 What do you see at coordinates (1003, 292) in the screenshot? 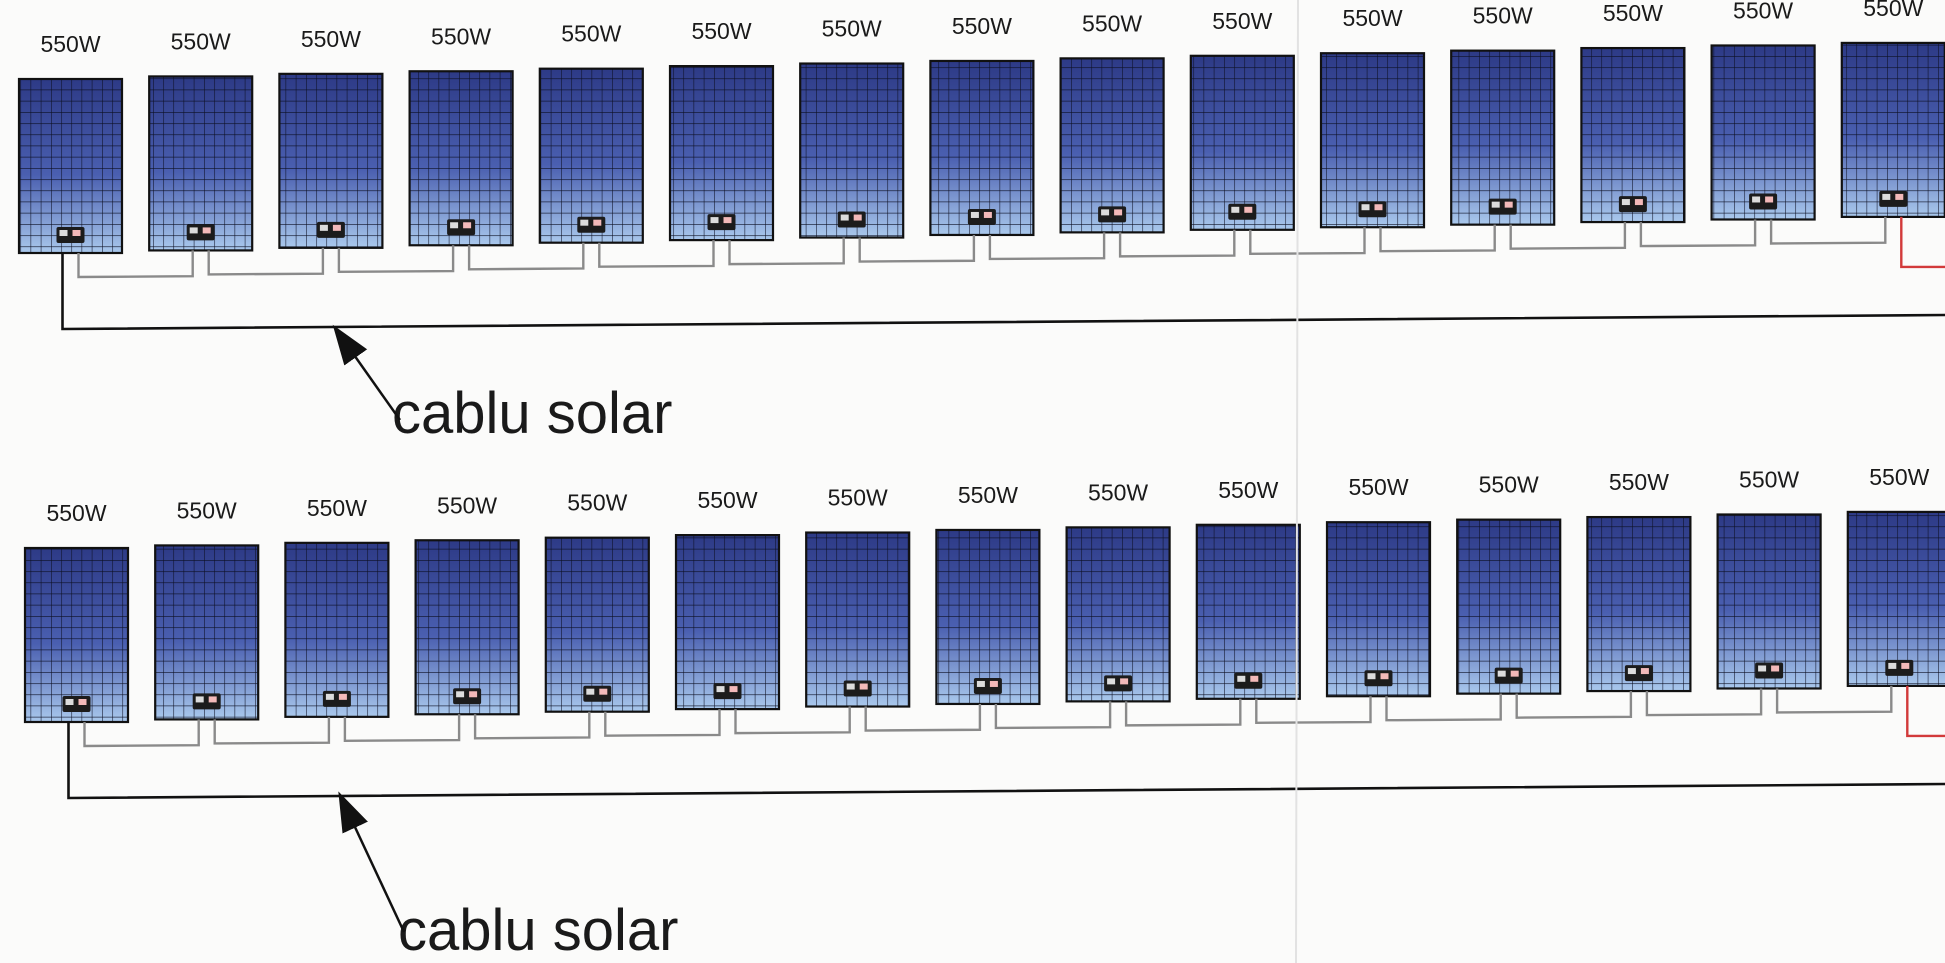
I see `return-cable` at bounding box center [1003, 292].